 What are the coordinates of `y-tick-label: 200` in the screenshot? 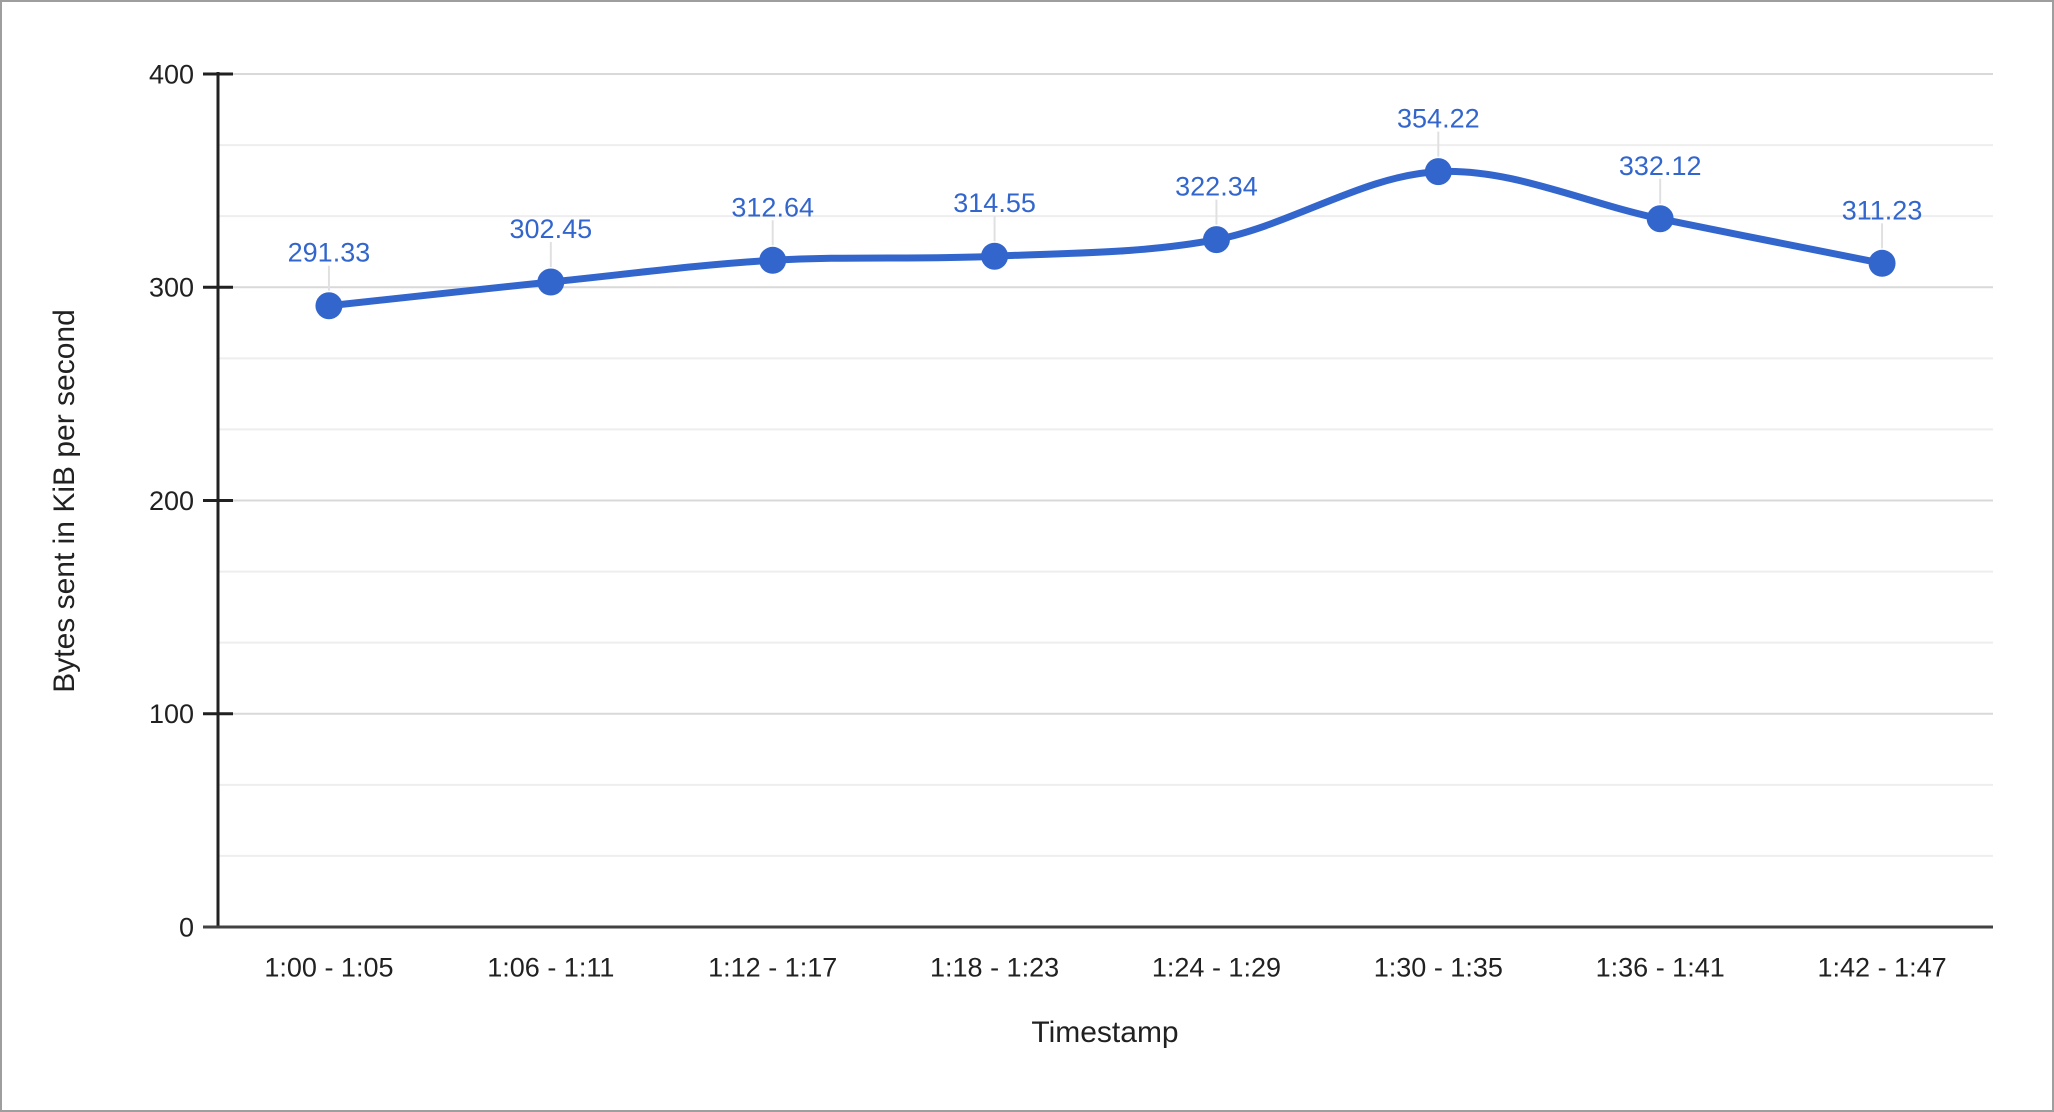 It's located at (171, 501).